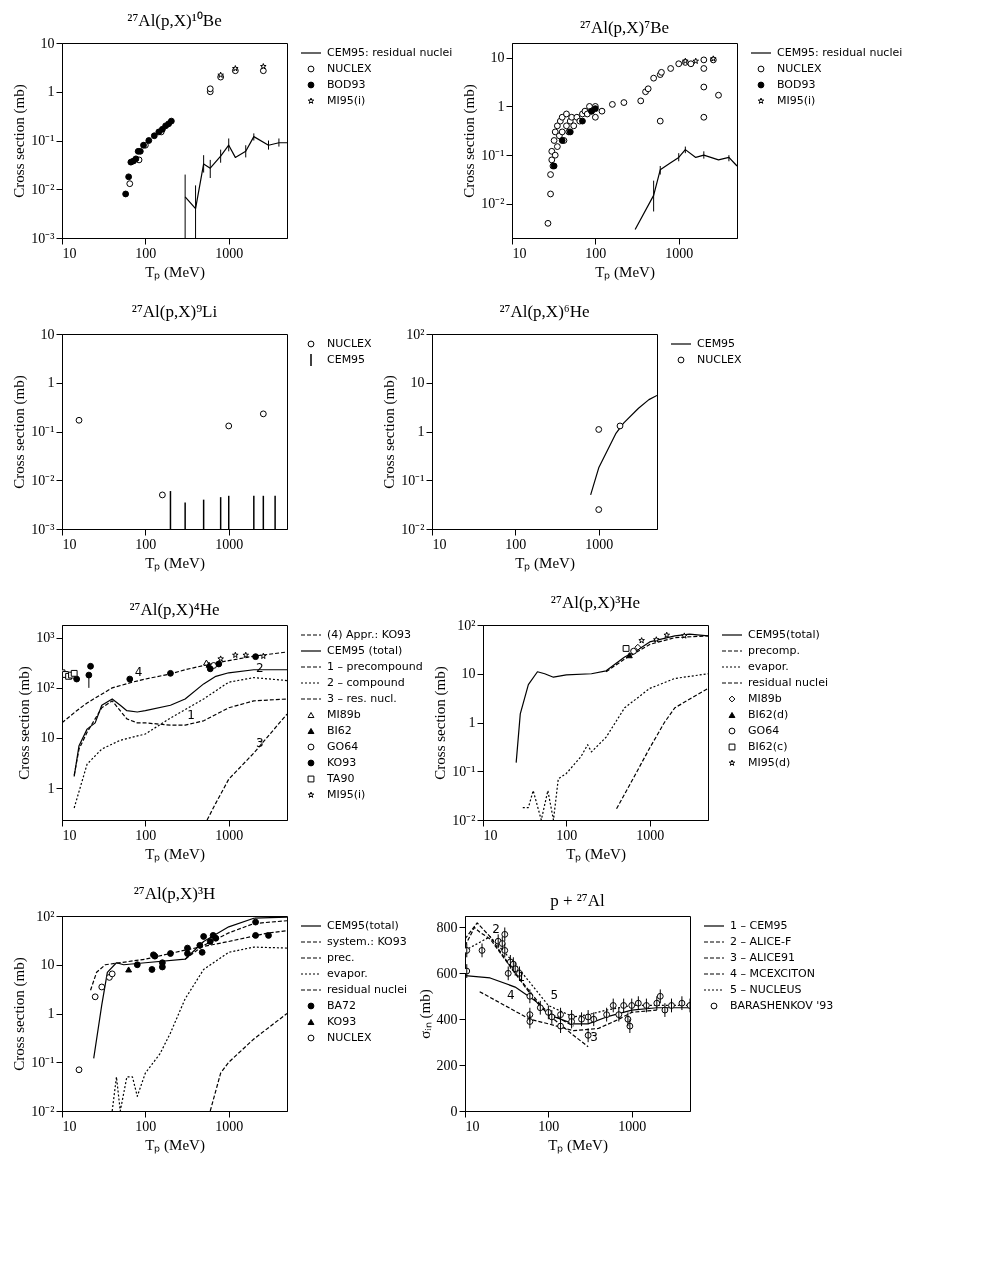  What do you see at coordinates (774, 650) in the screenshot?
I see `legend-label: precomp.` at bounding box center [774, 650].